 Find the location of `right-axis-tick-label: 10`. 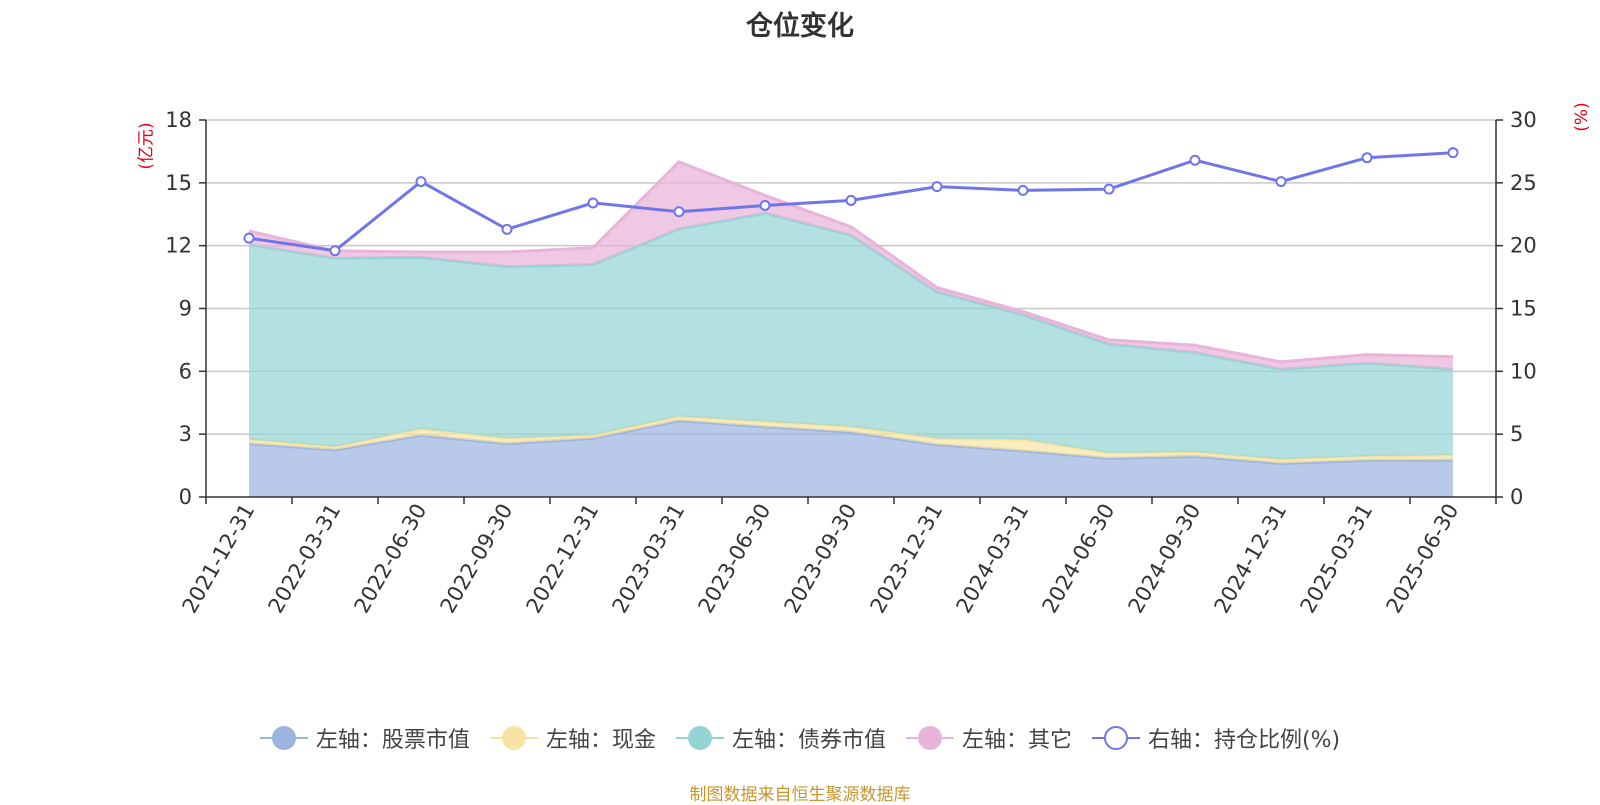

right-axis-tick-label: 10 is located at coordinates (1523, 371).